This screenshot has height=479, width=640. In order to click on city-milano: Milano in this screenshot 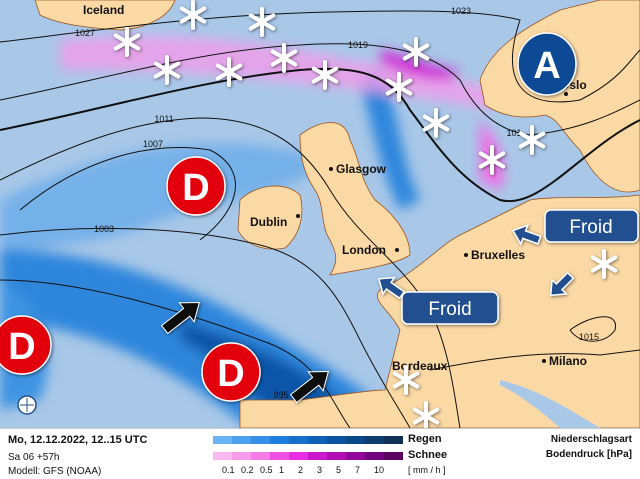, I will do `click(568, 361)`.